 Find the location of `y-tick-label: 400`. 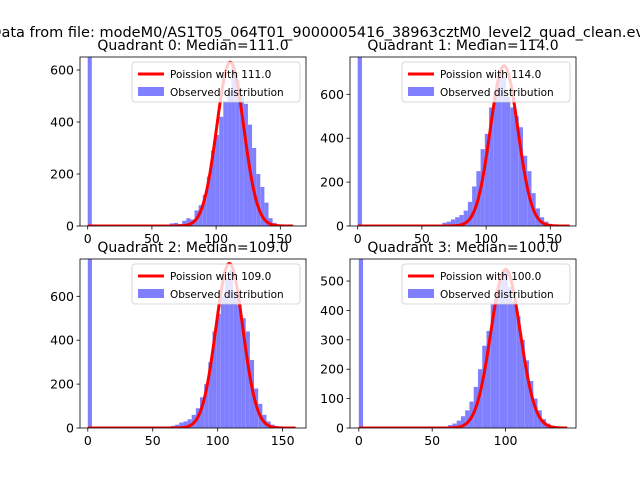

y-tick-label: 400 is located at coordinates (62, 122).